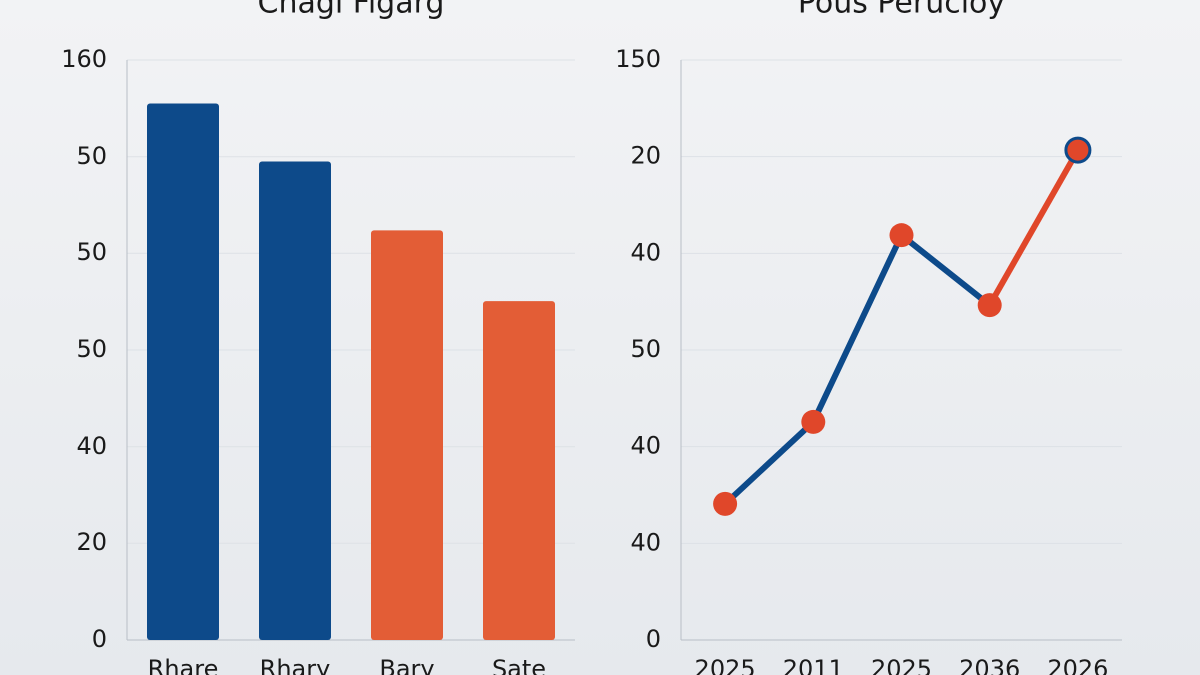  I want to click on y-tick-label: 160, so click(84, 59).